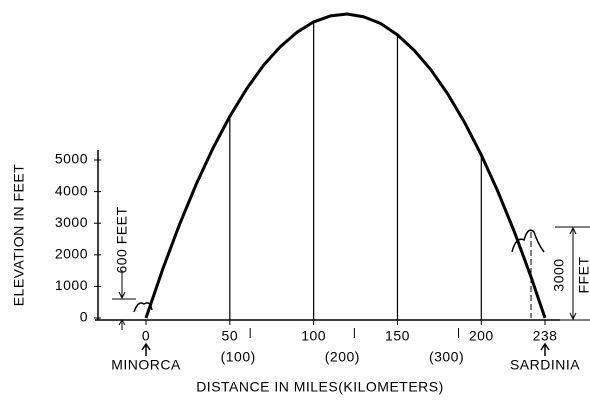 The image size is (590, 402). Describe the element at coordinates (84, 317) in the screenshot. I see `y-tick-label: 0` at that location.